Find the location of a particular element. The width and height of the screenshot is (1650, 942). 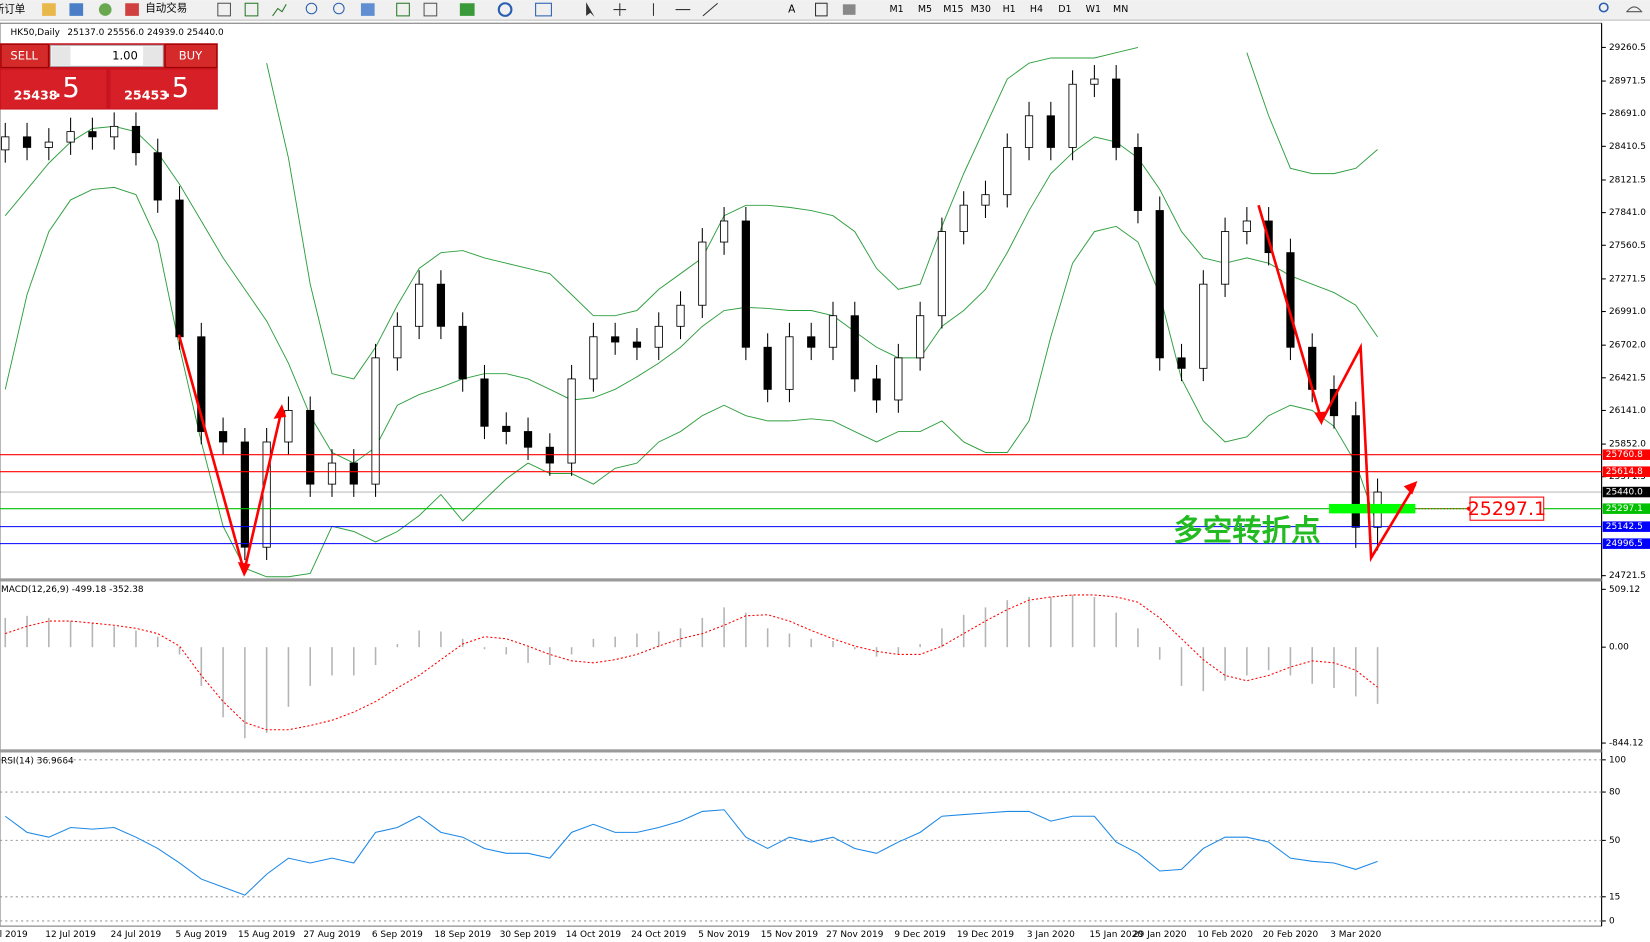

toolbar-bg is located at coordinates (825, 10).